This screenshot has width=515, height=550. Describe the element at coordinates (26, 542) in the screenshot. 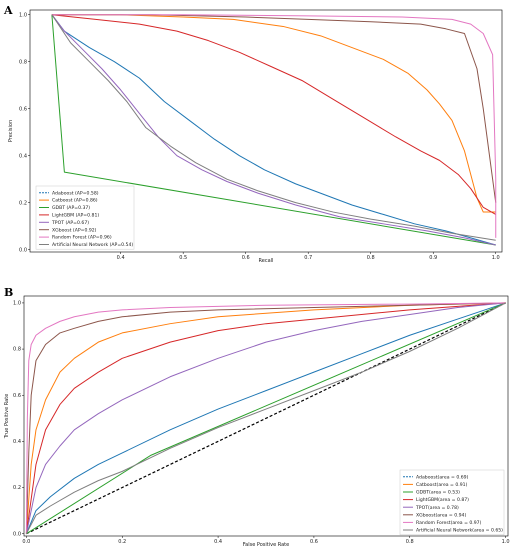

I see `b-x-tick-label: 0.0` at that location.